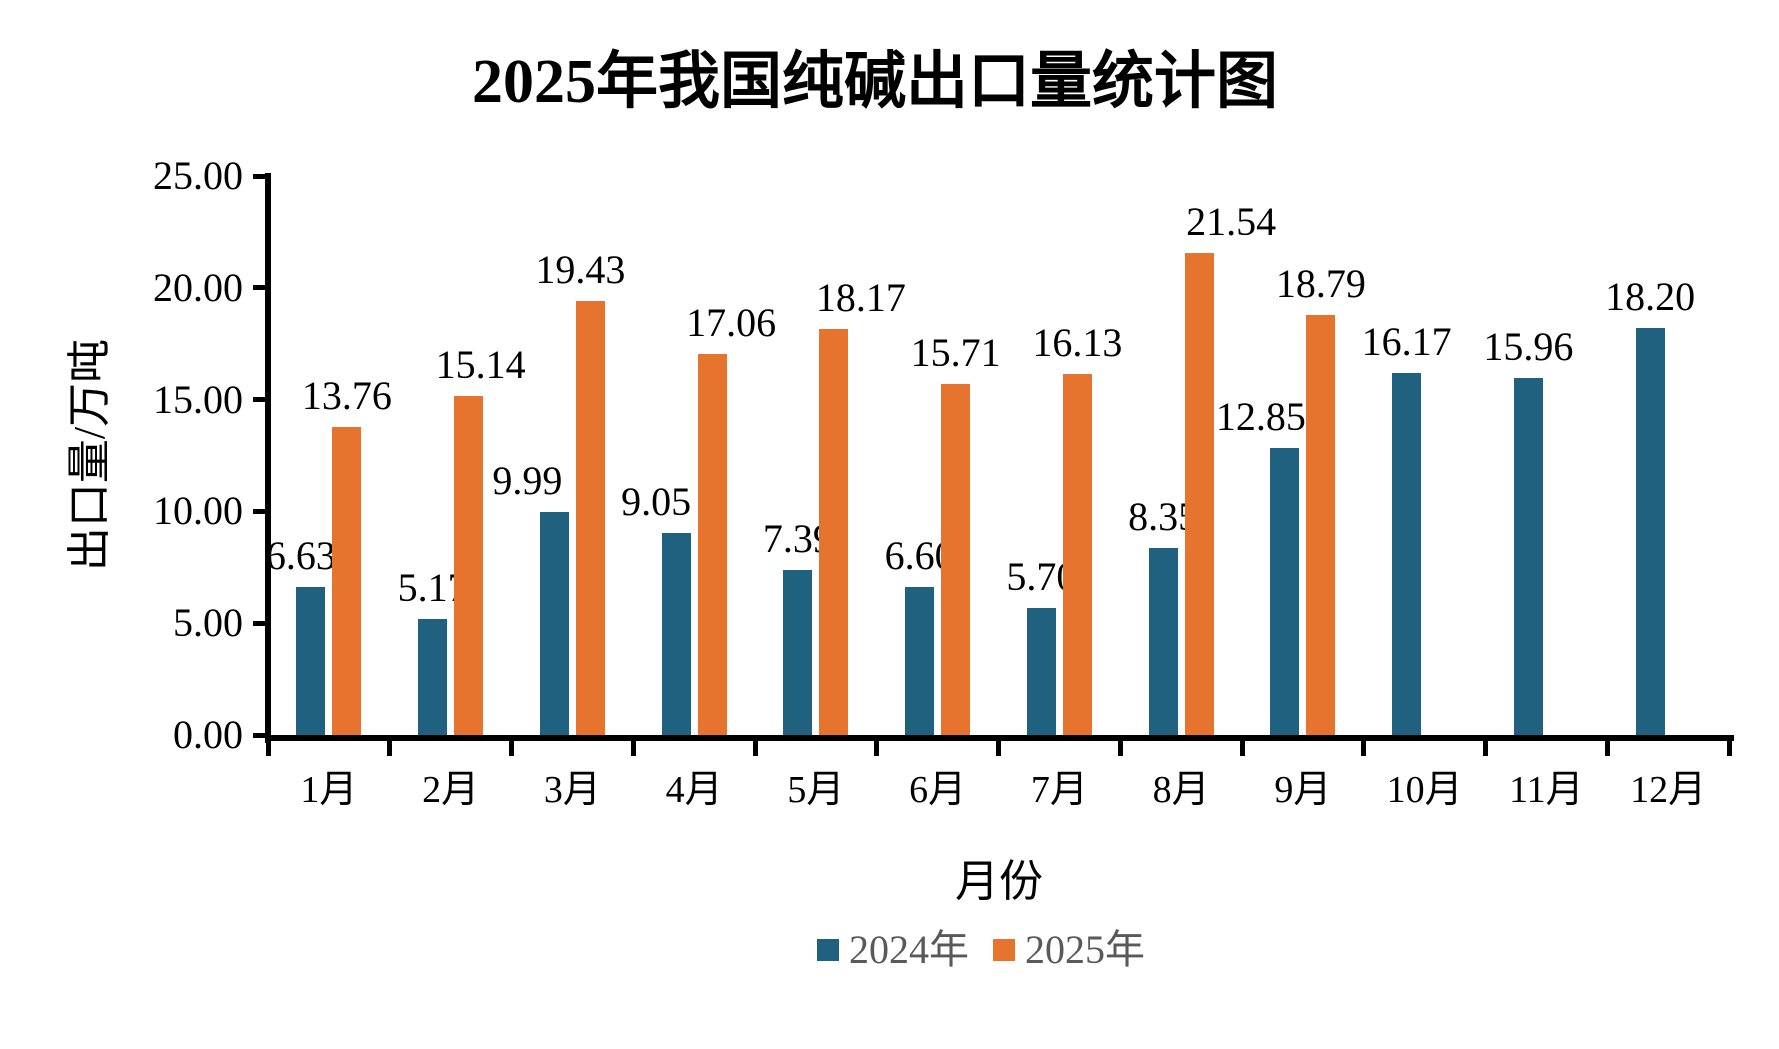 Image resolution: width=1779 pixels, height=1049 pixels. Describe the element at coordinates (300, 555) in the screenshot. I see `value-label-2024年-1月: 6.63` at that location.